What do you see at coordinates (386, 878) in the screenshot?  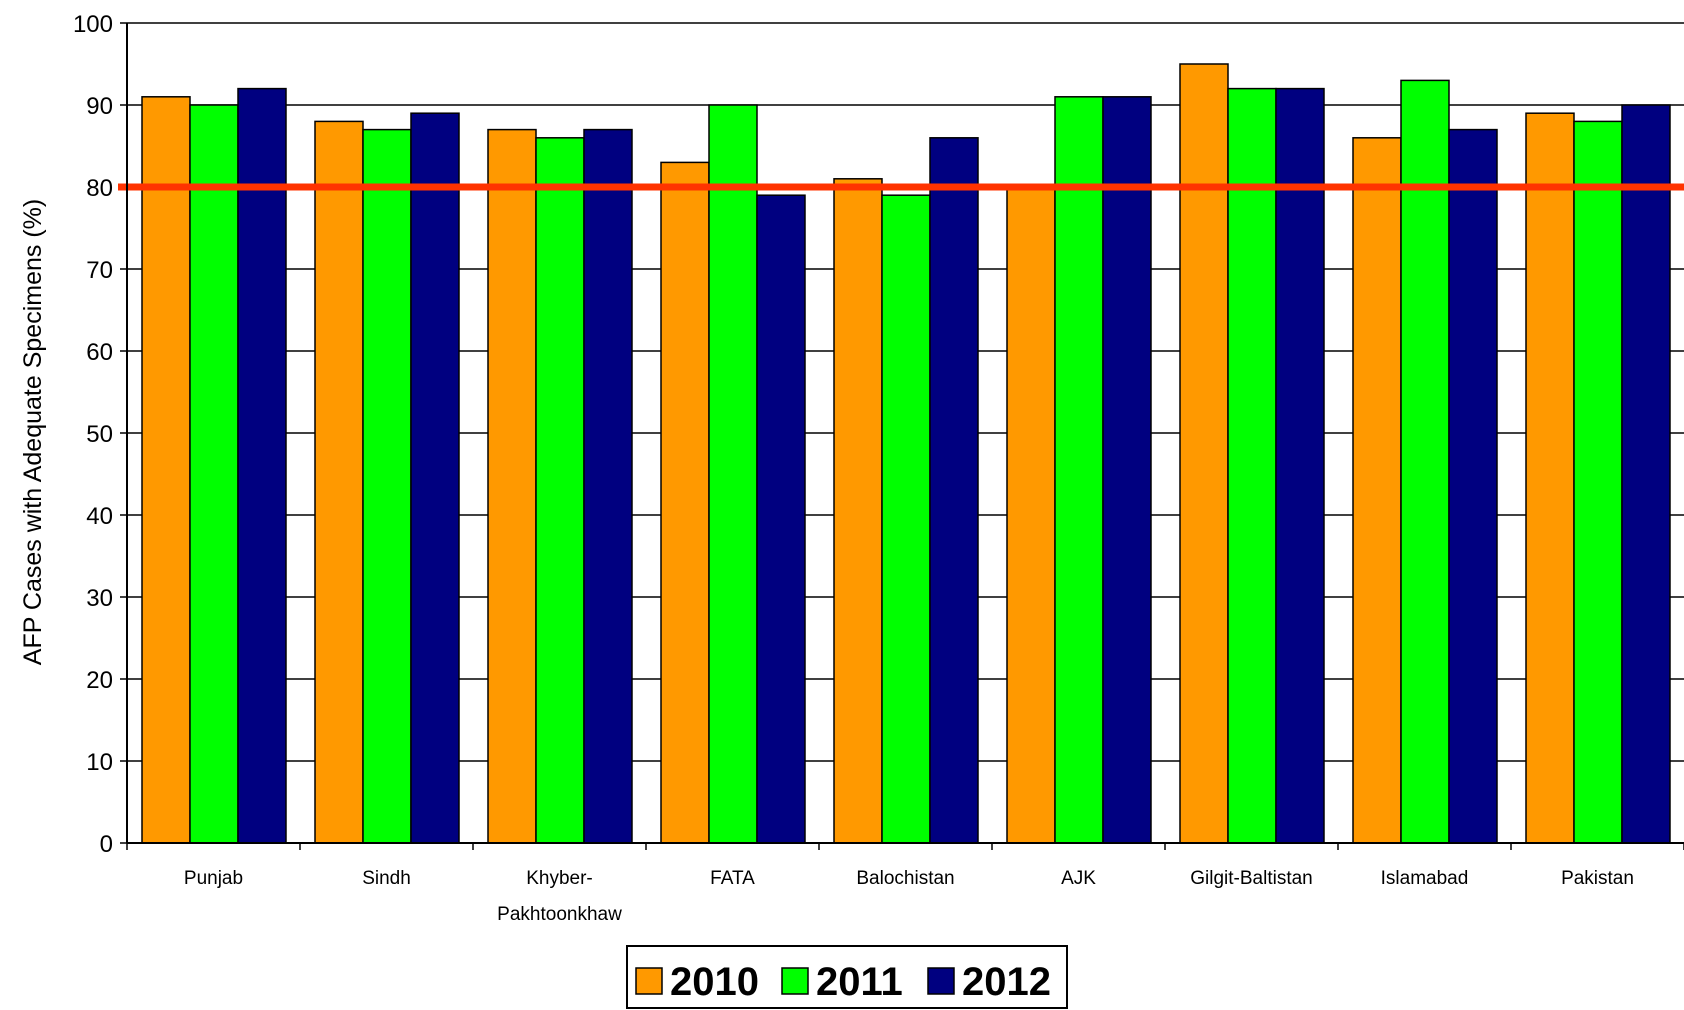 I see `x-category-label: Sindh` at bounding box center [386, 878].